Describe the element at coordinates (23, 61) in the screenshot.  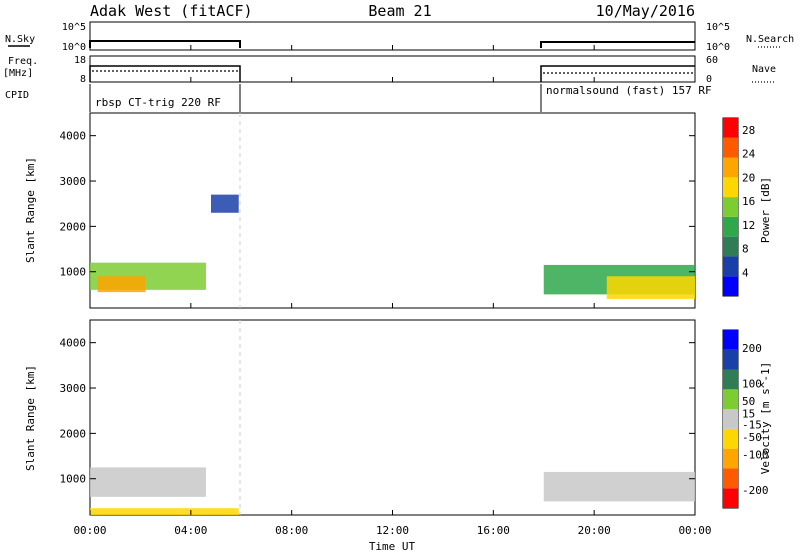
I see `freq-label: Freq.` at that location.